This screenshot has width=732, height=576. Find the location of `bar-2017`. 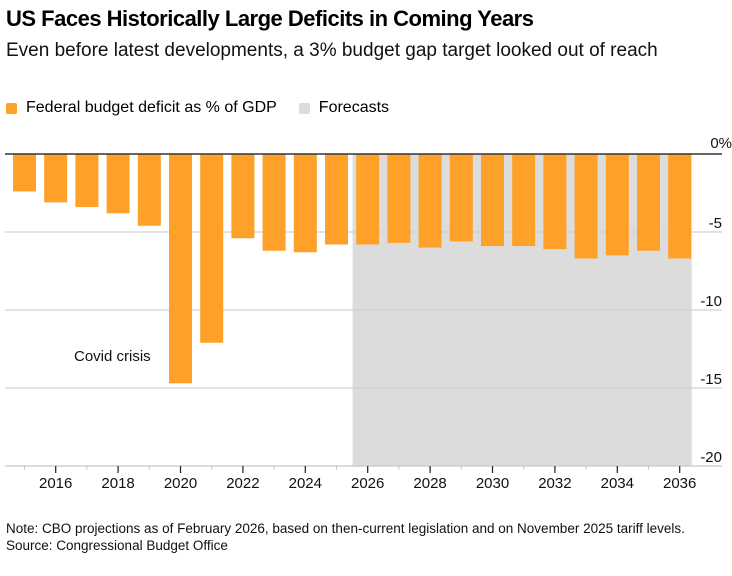

bar-2017 is located at coordinates (87, 181).